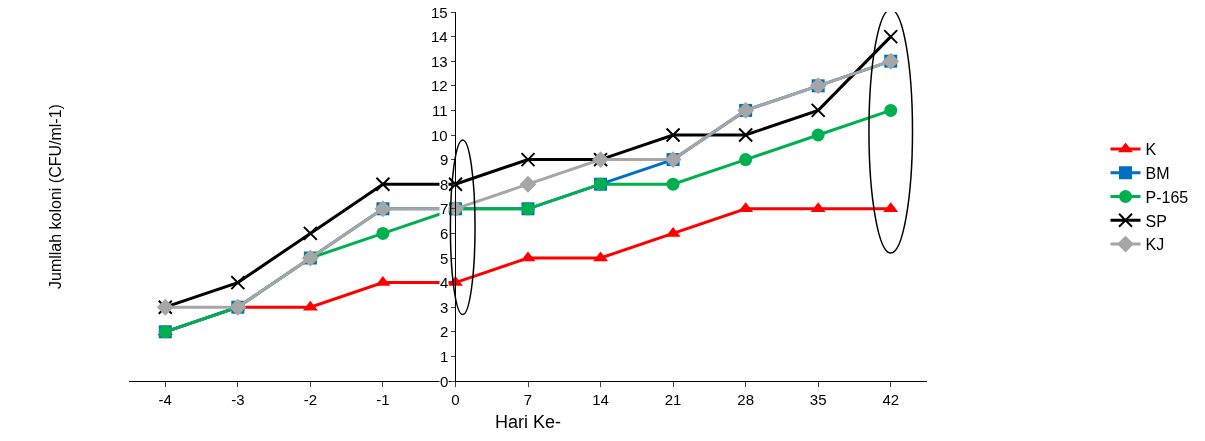 The width and height of the screenshot is (1205, 441). What do you see at coordinates (600, 399) in the screenshot?
I see `x-tick-label: 14` at bounding box center [600, 399].